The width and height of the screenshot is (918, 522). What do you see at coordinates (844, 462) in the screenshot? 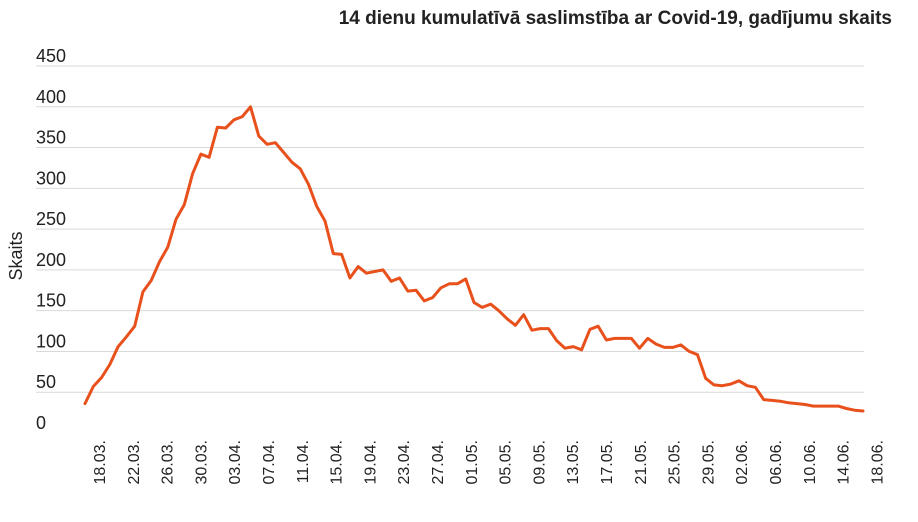
I see `x-tick-label: 14.06.` at bounding box center [844, 462].